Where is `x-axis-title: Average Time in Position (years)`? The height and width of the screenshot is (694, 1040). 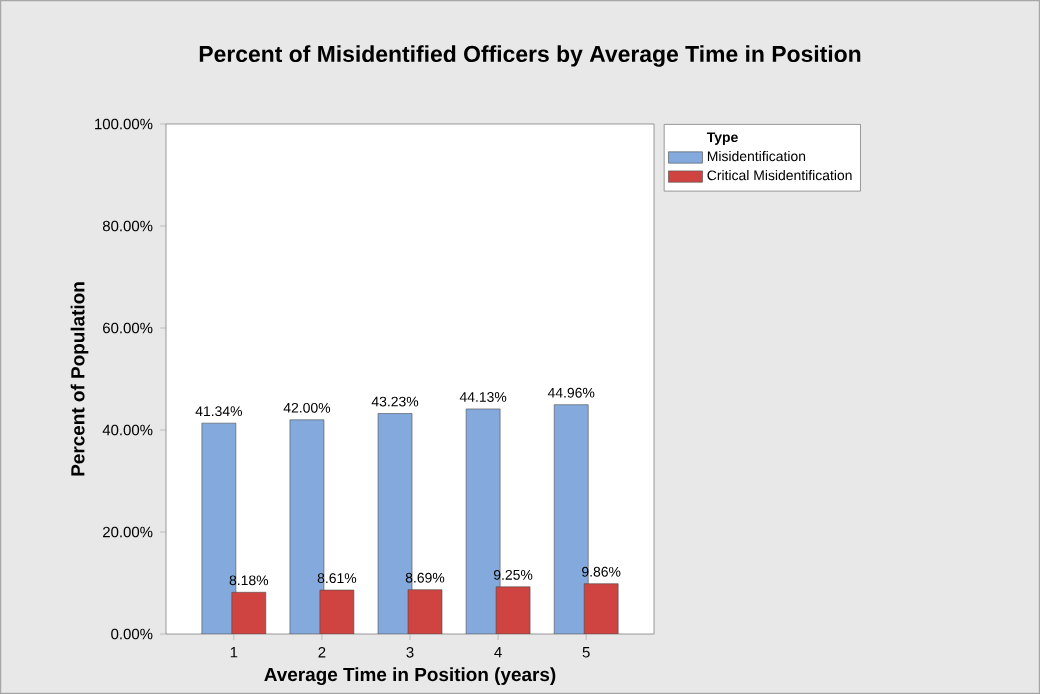
x-axis-title: Average Time in Position (years) is located at coordinates (410, 676).